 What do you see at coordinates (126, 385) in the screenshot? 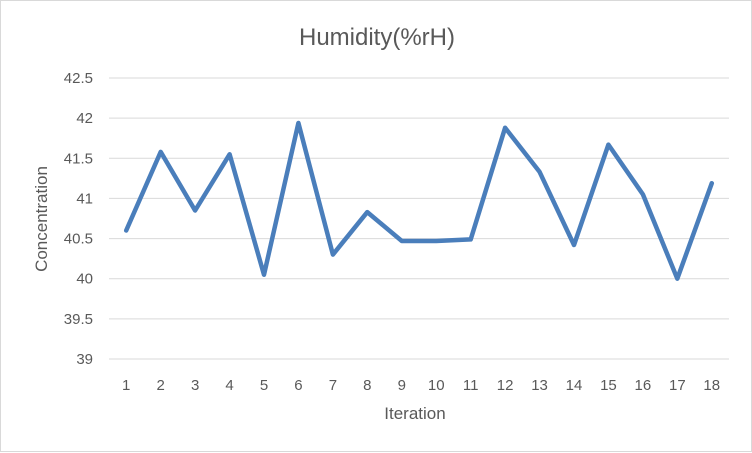
I see `x-tick-label: 1` at bounding box center [126, 385].